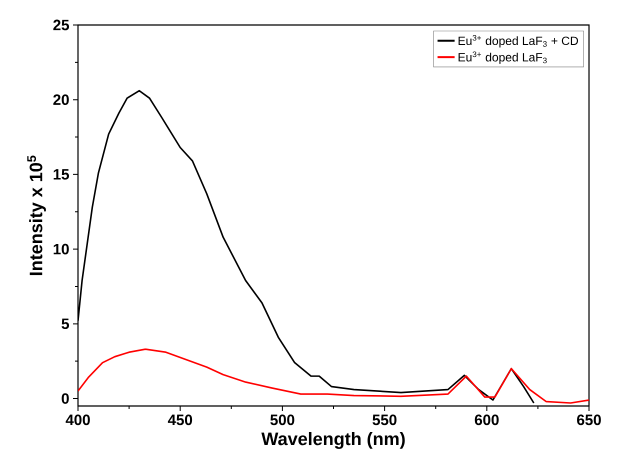 The height and width of the screenshot is (468, 631). Describe the element at coordinates (502, 57) in the screenshot. I see `legend-label: Eu$^{3+}$ doped LaF$_{3}$` at that location.